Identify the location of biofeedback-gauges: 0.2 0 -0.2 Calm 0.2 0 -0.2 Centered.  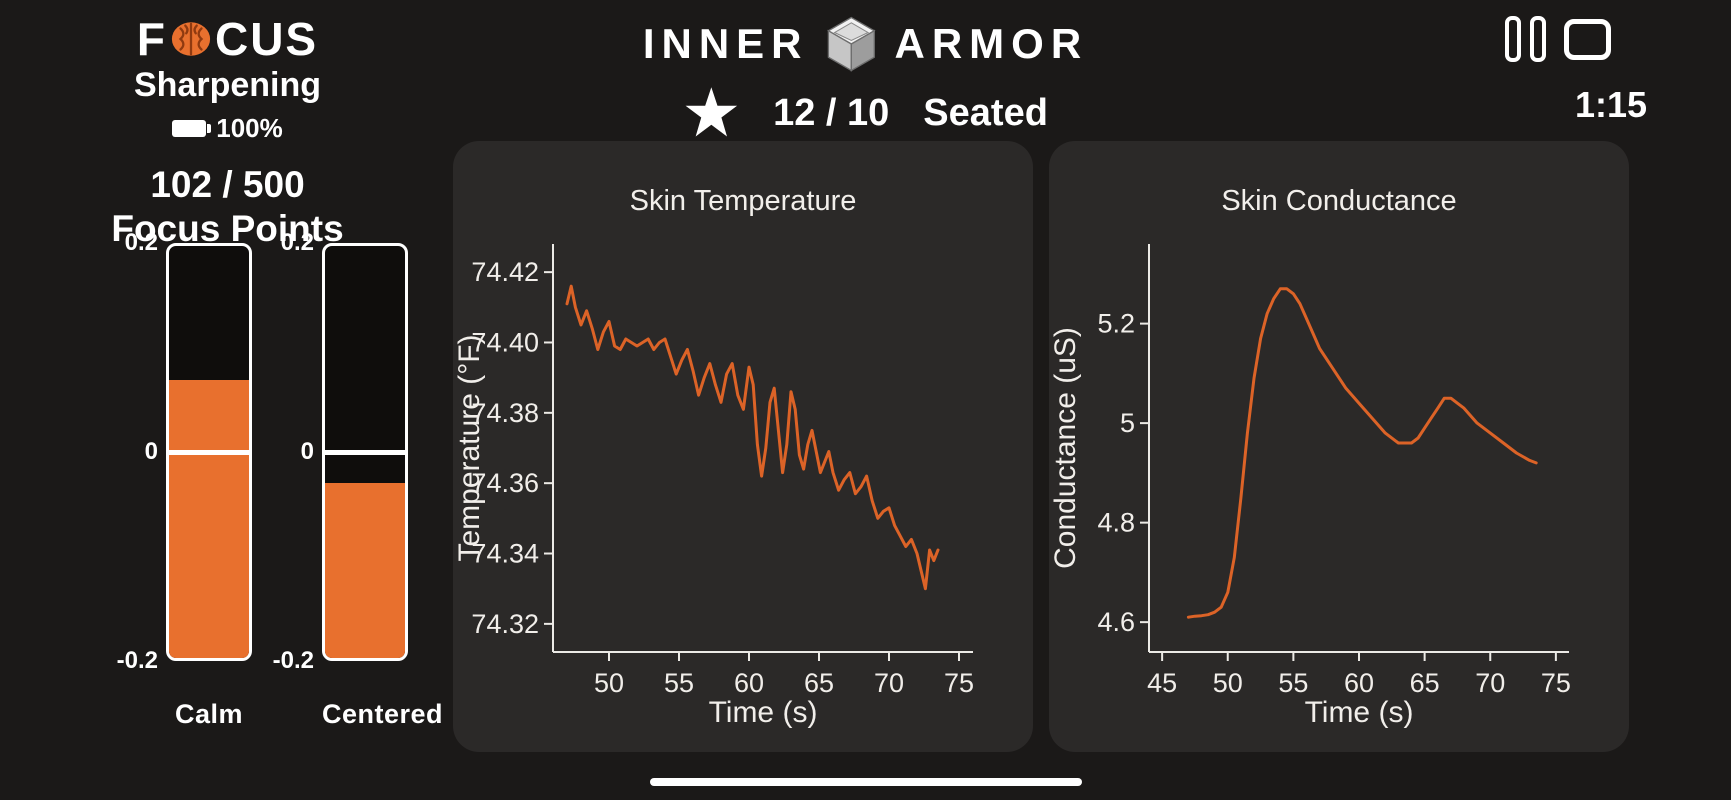
(275, 479).